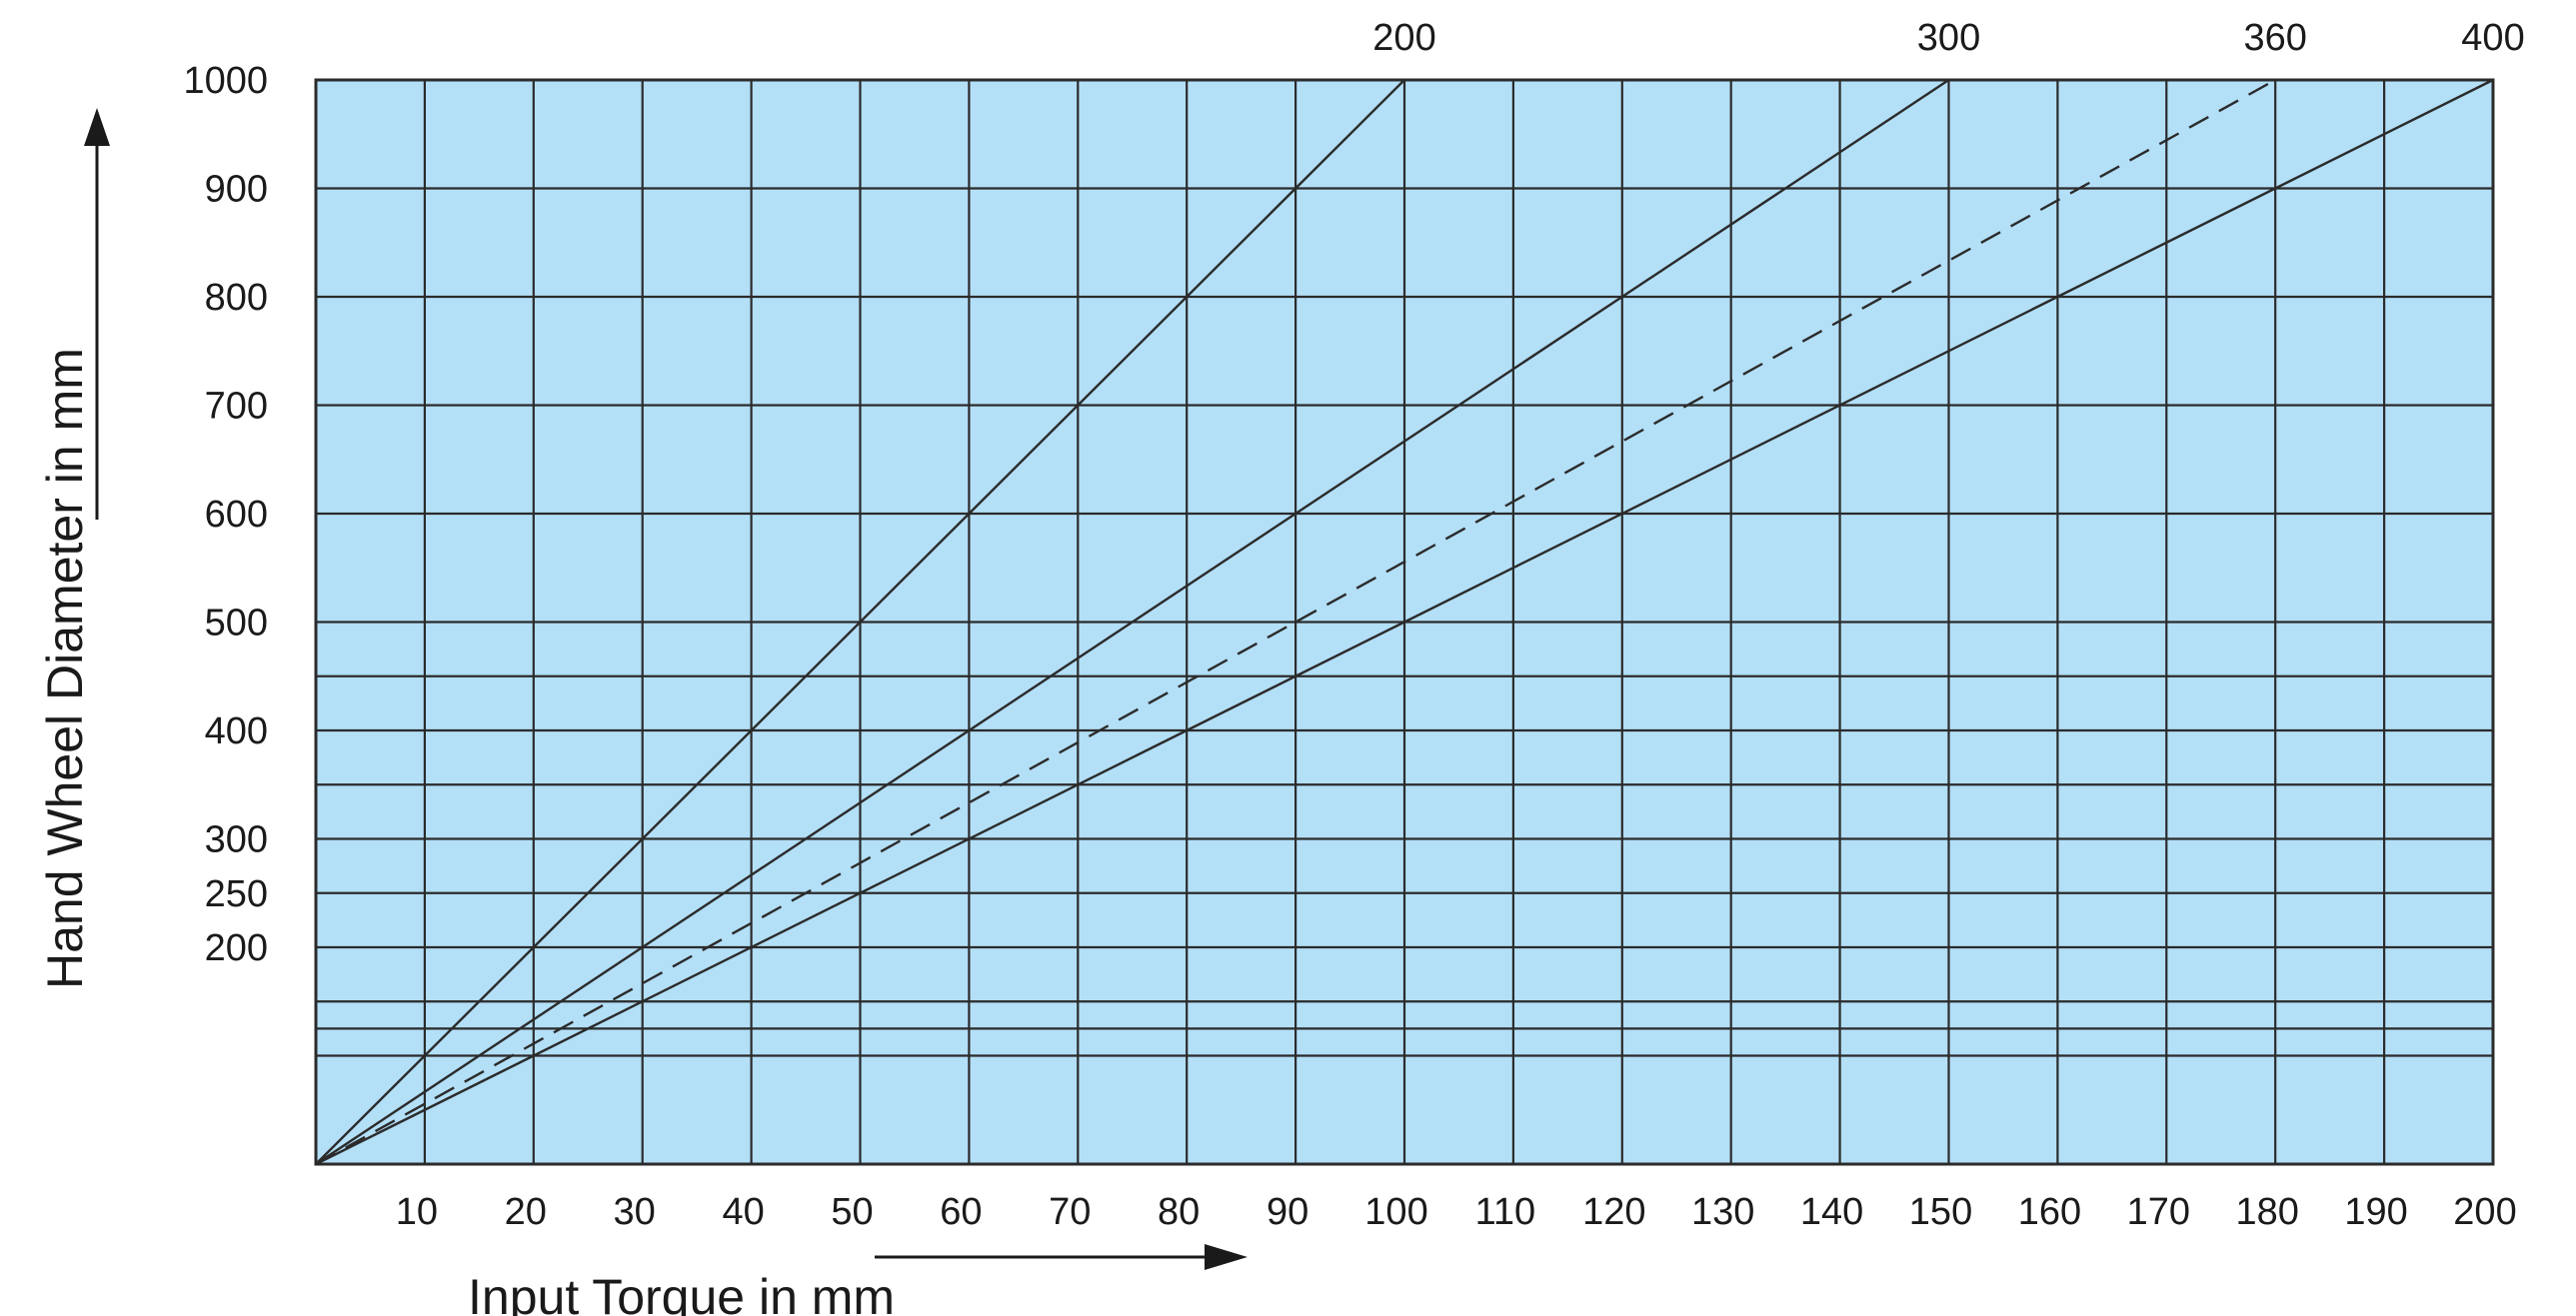  Describe the element at coordinates (743, 1212) in the screenshot. I see `x-tick-label: 40` at that location.